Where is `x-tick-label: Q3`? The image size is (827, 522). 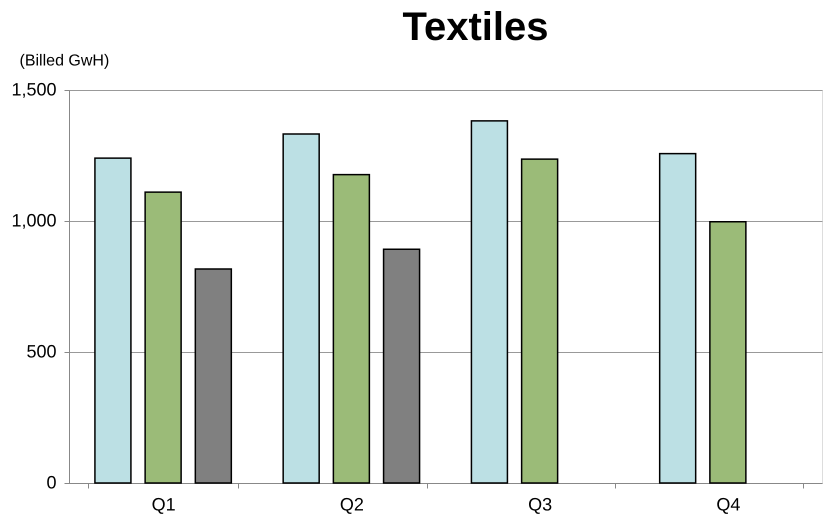 x-tick-label: Q3 is located at coordinates (540, 504).